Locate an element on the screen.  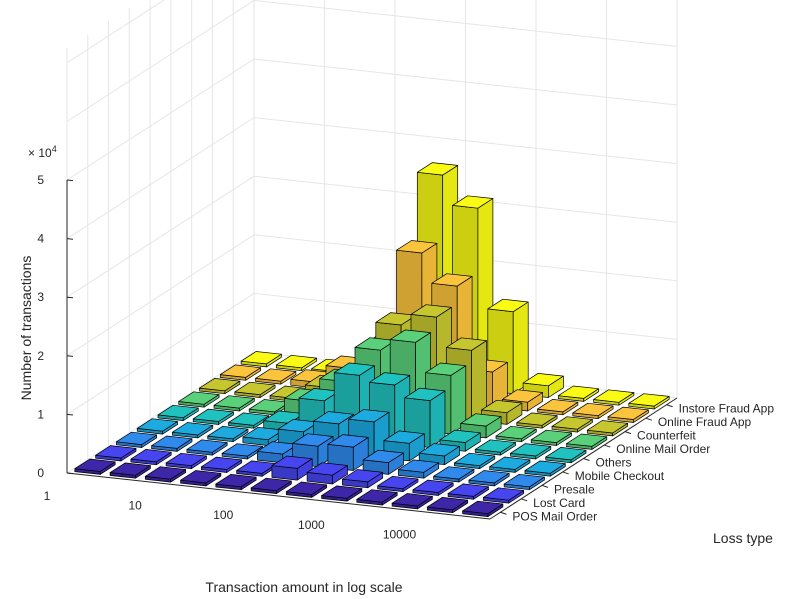
y-tick-label: Presale is located at coordinates (574, 489).